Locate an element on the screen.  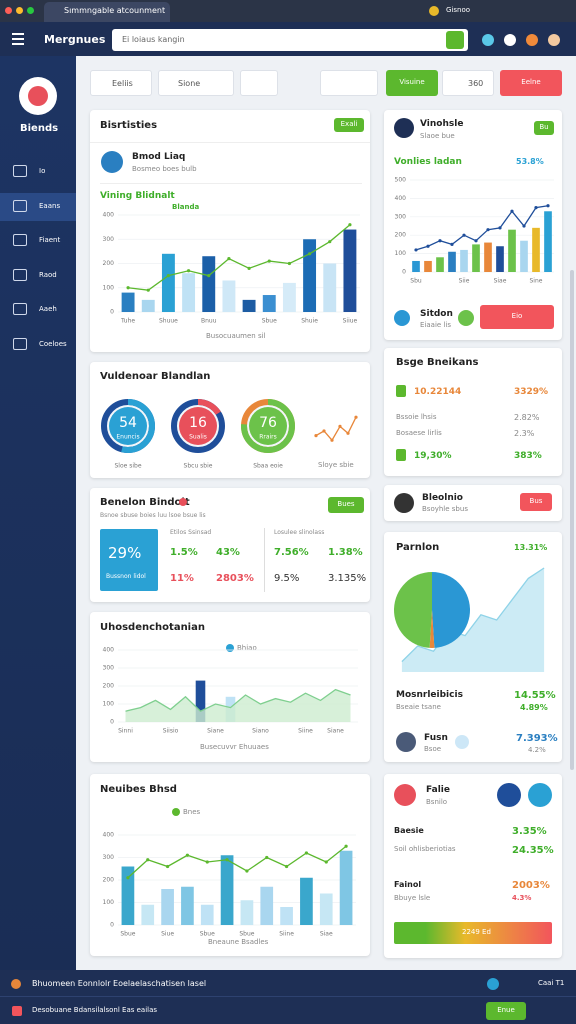
logo-mark is located at coordinates (38, 96).